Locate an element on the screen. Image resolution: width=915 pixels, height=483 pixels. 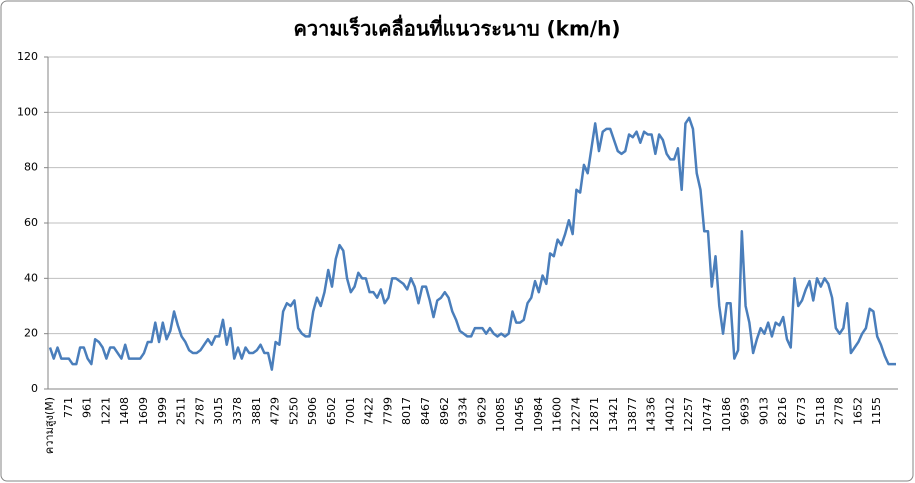
x-tick-label: ความสูง(M) is located at coordinates (49, 425).